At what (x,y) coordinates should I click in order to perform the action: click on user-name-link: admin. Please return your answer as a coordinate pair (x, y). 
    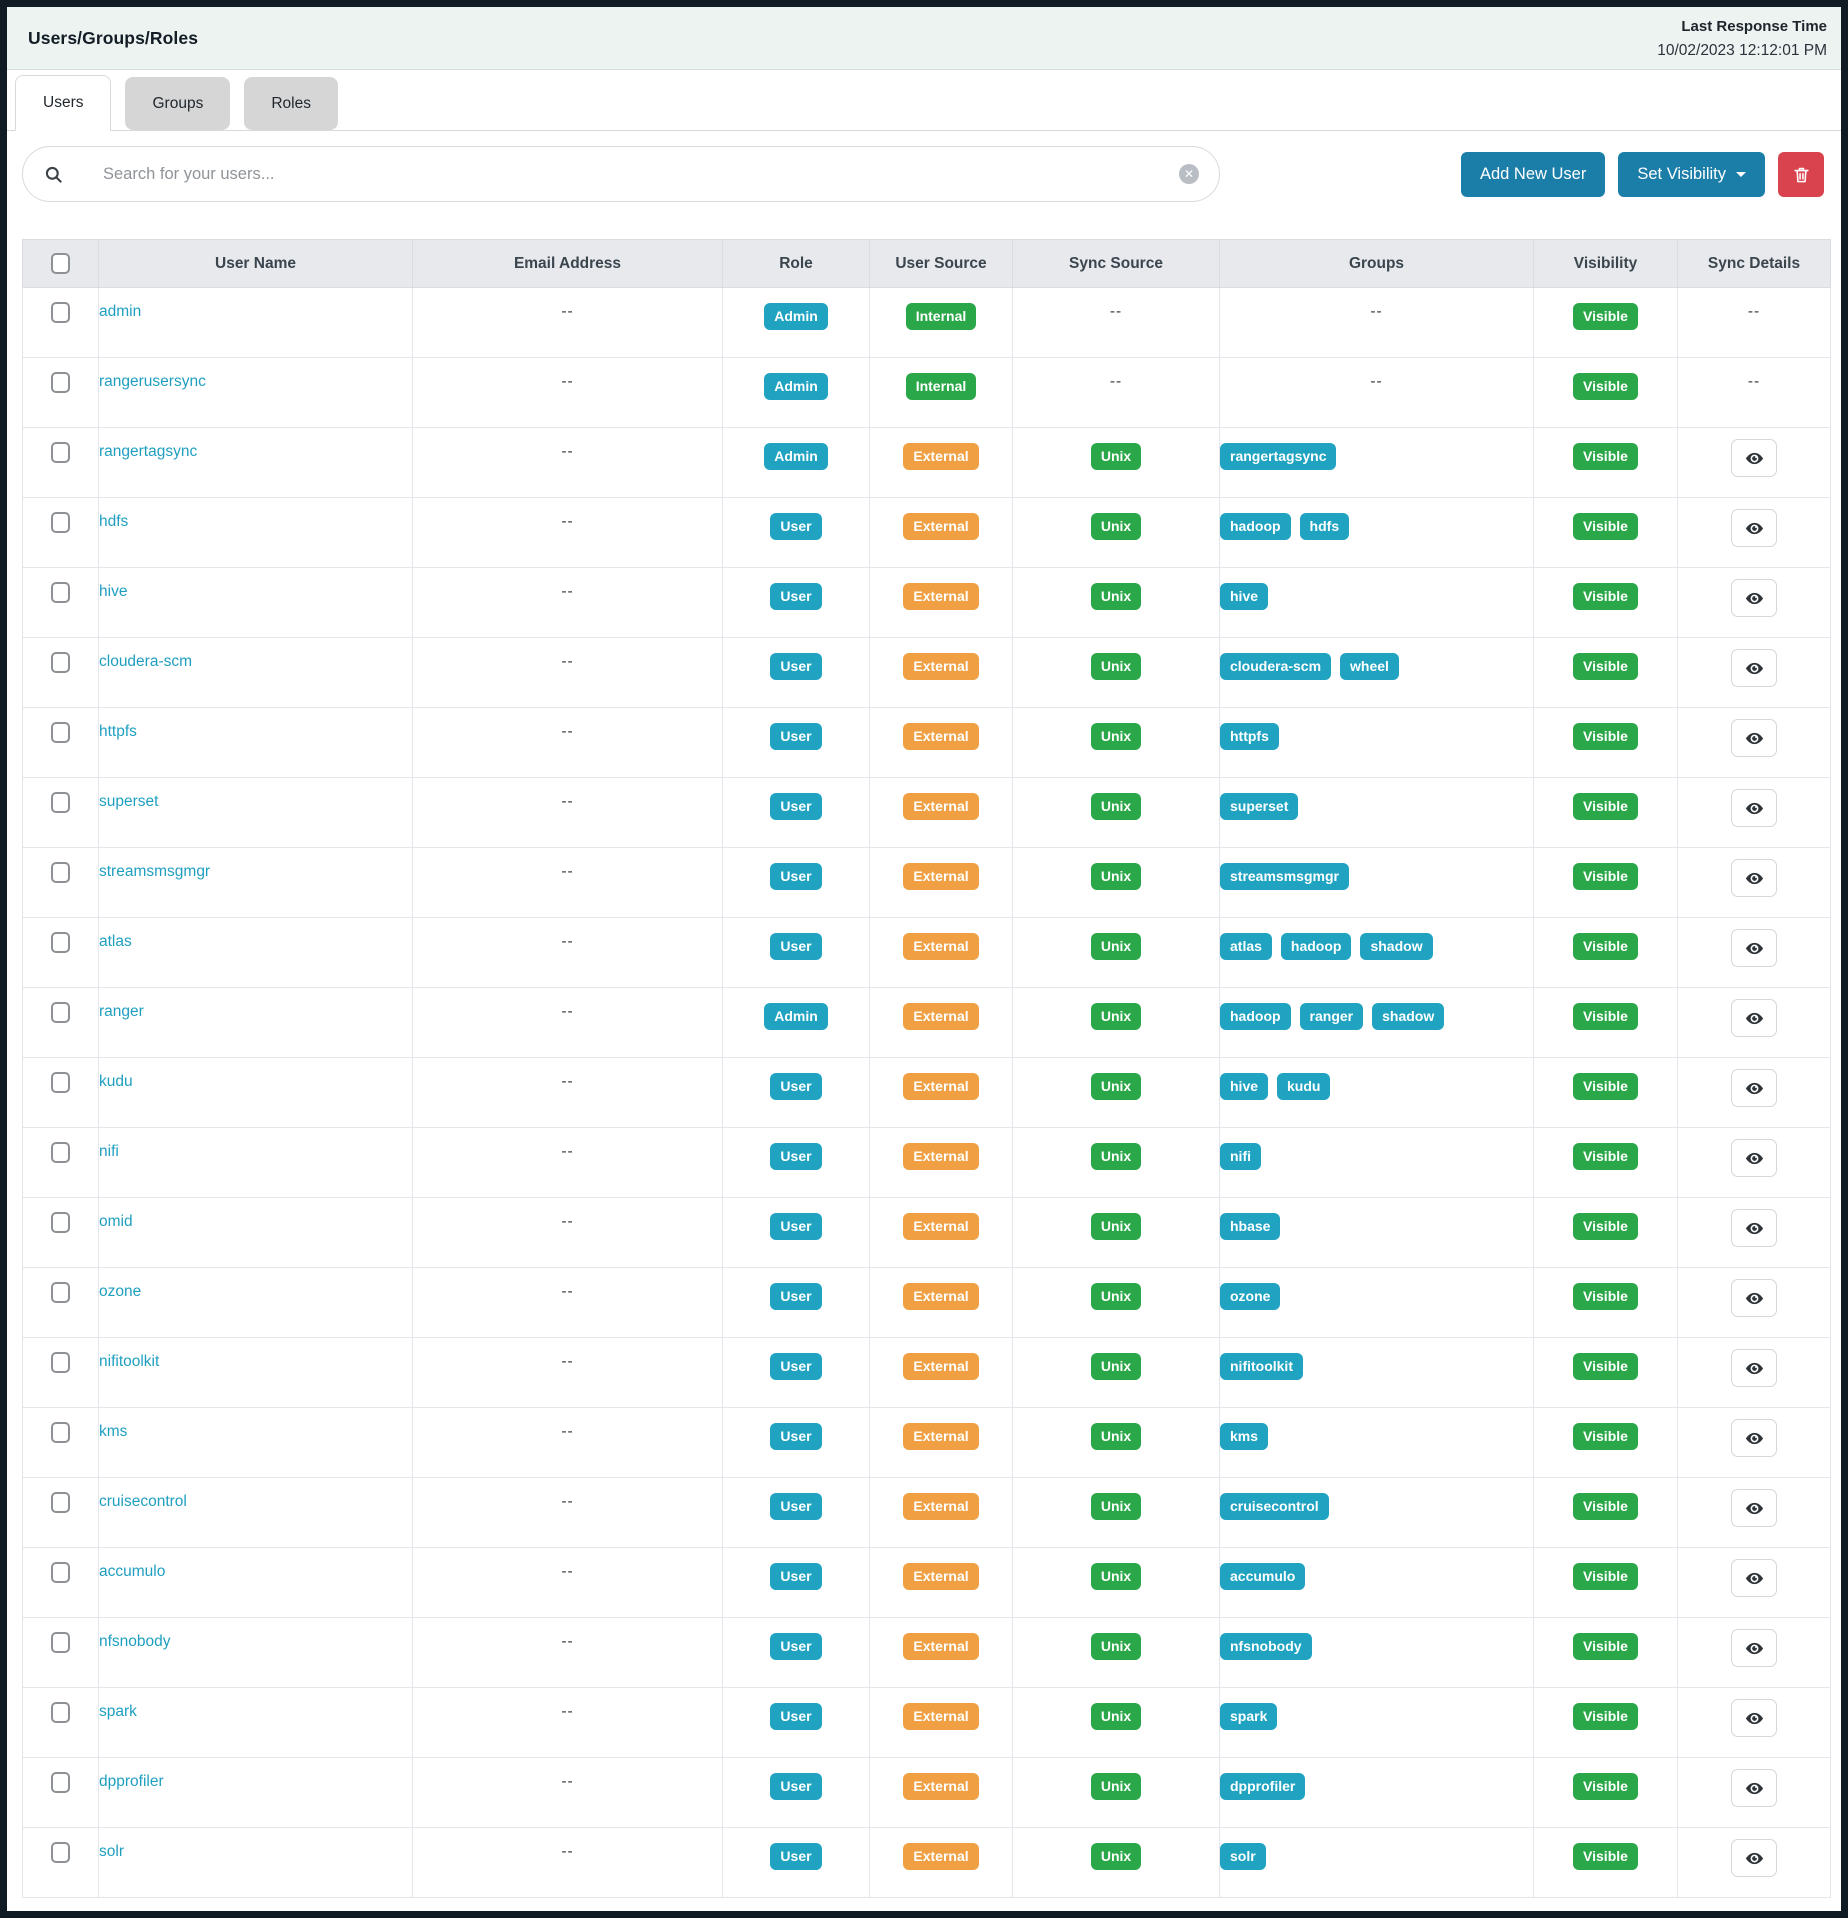
    Looking at the image, I should click on (120, 311).